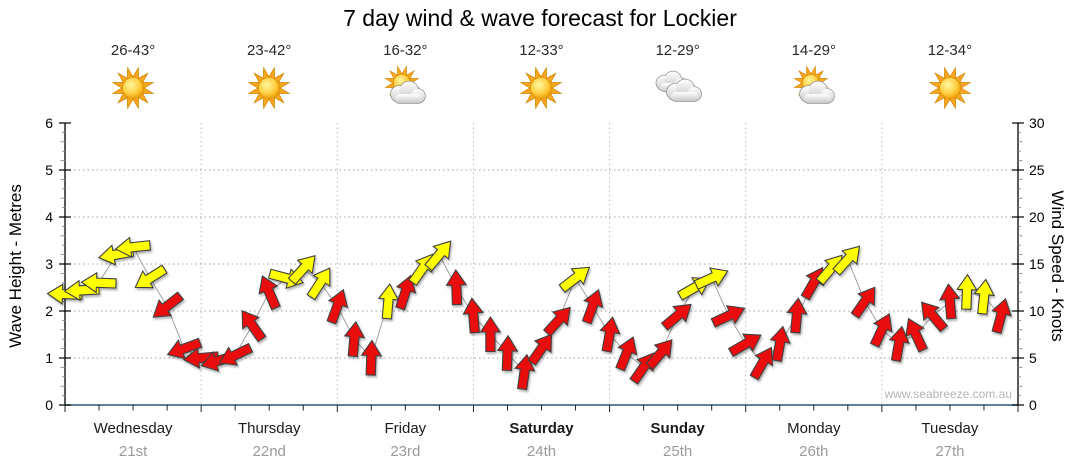  What do you see at coordinates (133, 50) in the screenshot?
I see `day-temp: 26-43°` at bounding box center [133, 50].